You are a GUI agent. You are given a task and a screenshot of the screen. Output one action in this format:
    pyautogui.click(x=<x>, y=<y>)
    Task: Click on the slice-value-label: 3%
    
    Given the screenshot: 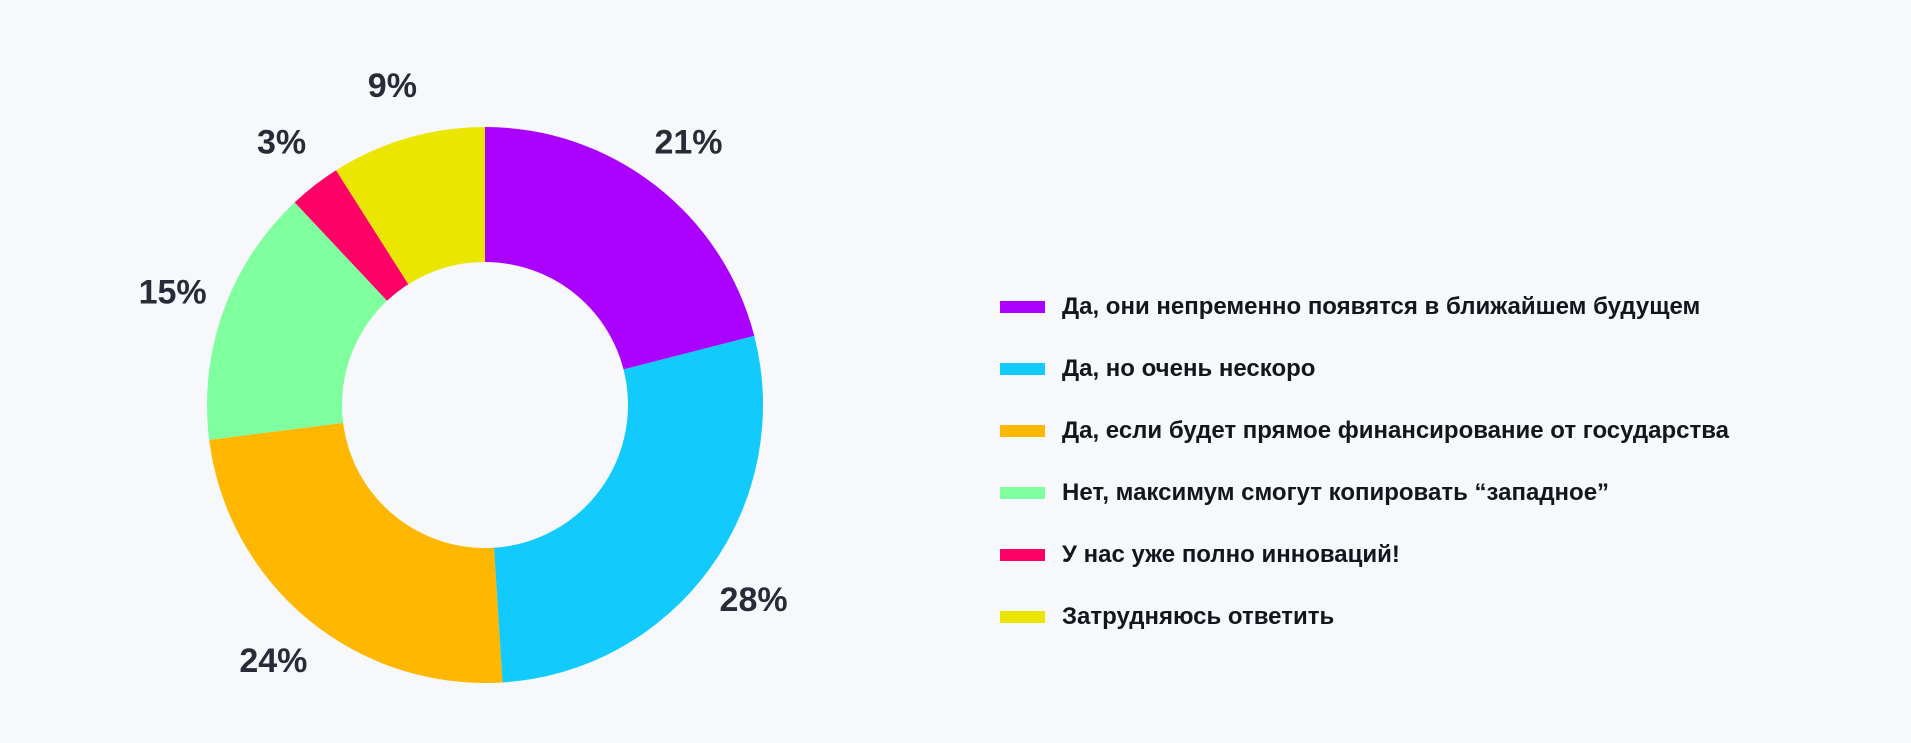 What is the action you would take?
    pyautogui.click(x=281, y=143)
    